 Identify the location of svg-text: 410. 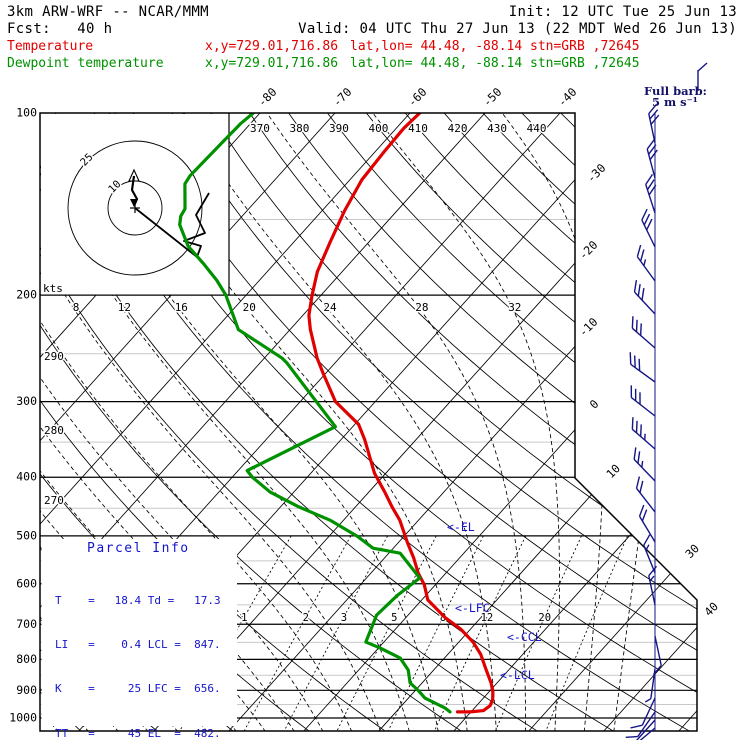
(418, 128).